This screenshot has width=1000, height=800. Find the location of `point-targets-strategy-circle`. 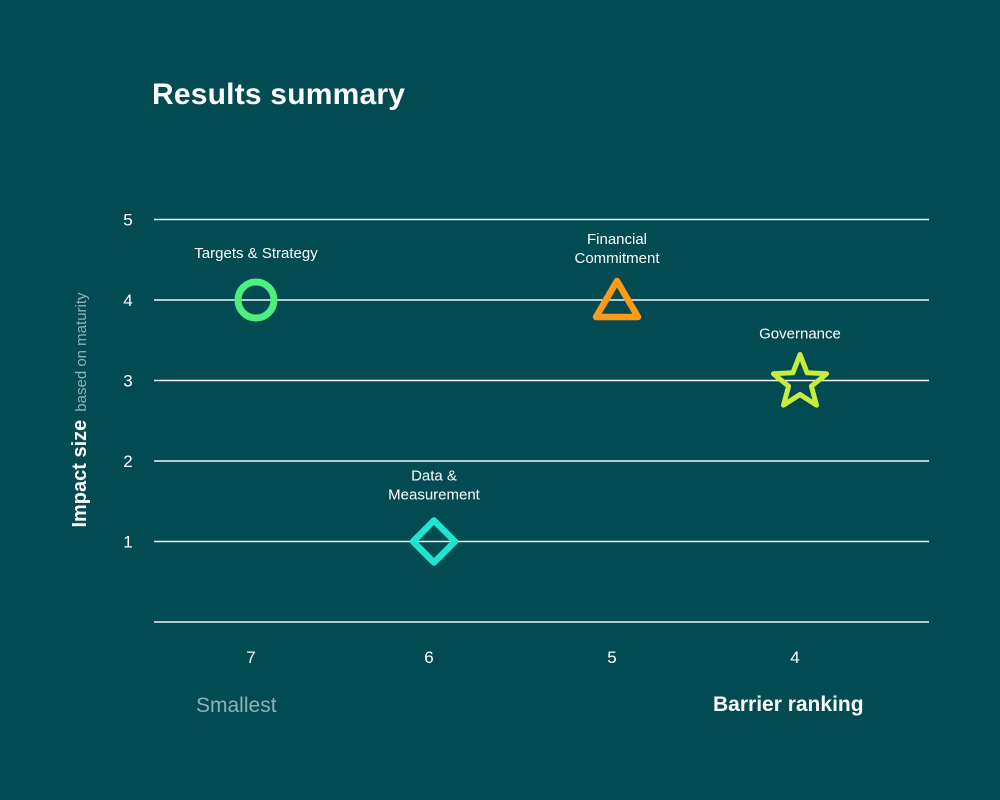

point-targets-strategy-circle is located at coordinates (256, 300).